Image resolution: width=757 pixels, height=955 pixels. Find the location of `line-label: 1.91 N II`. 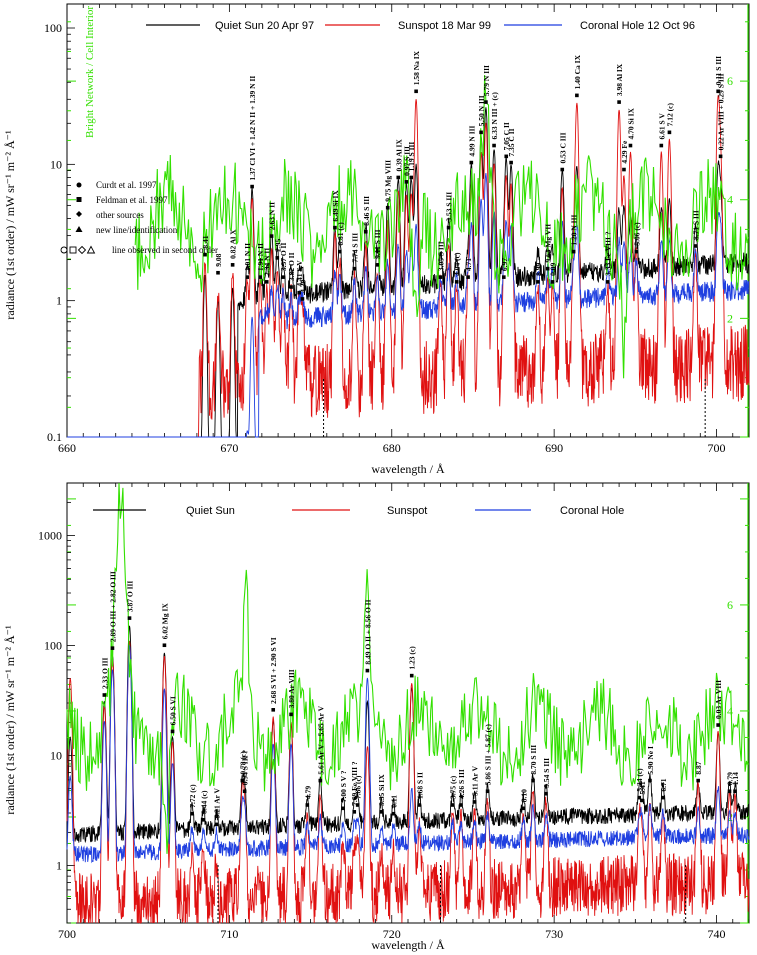

line-label: 1.91 N II is located at coordinates (260, 257).